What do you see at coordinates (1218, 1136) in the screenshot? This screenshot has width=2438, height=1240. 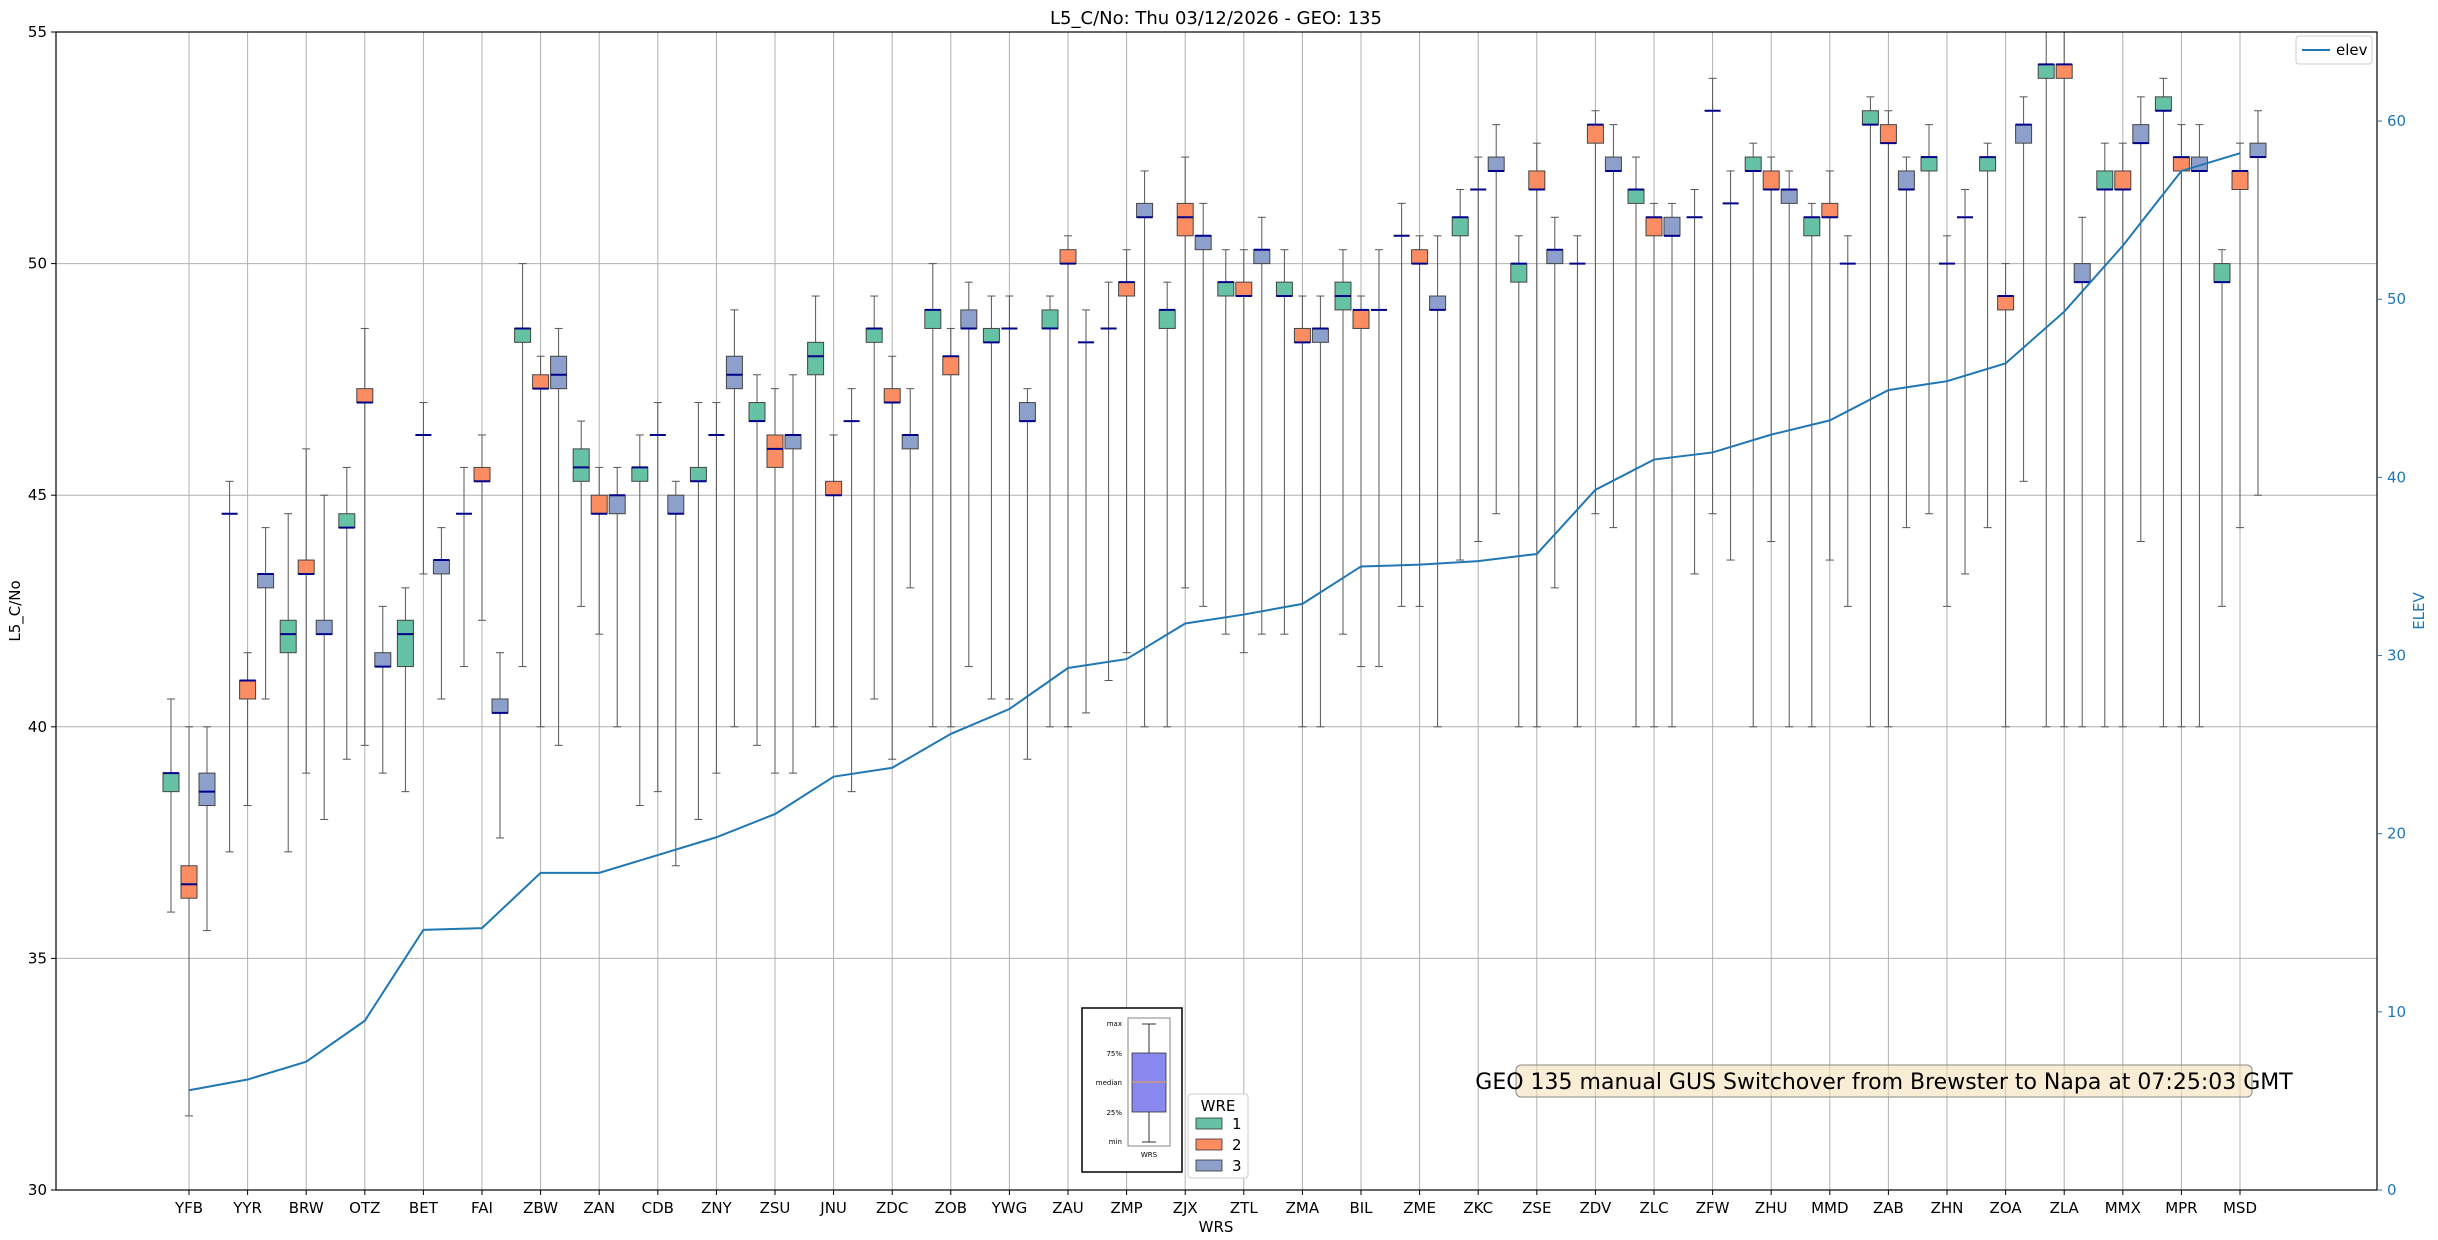 I see `wre-legend: WRE 1 2 3` at bounding box center [1218, 1136].